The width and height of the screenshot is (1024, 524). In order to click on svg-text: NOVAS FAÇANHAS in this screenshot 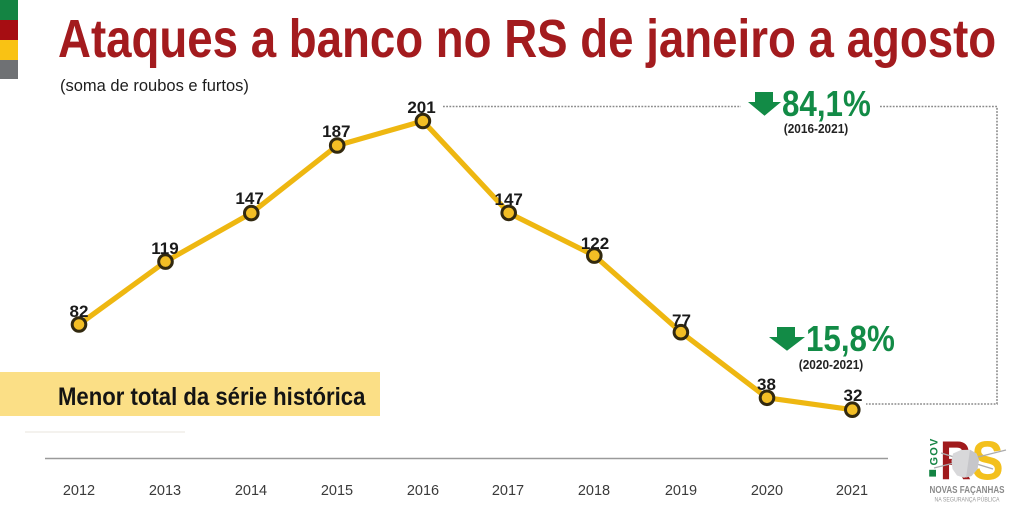, I will do `click(967, 490)`.